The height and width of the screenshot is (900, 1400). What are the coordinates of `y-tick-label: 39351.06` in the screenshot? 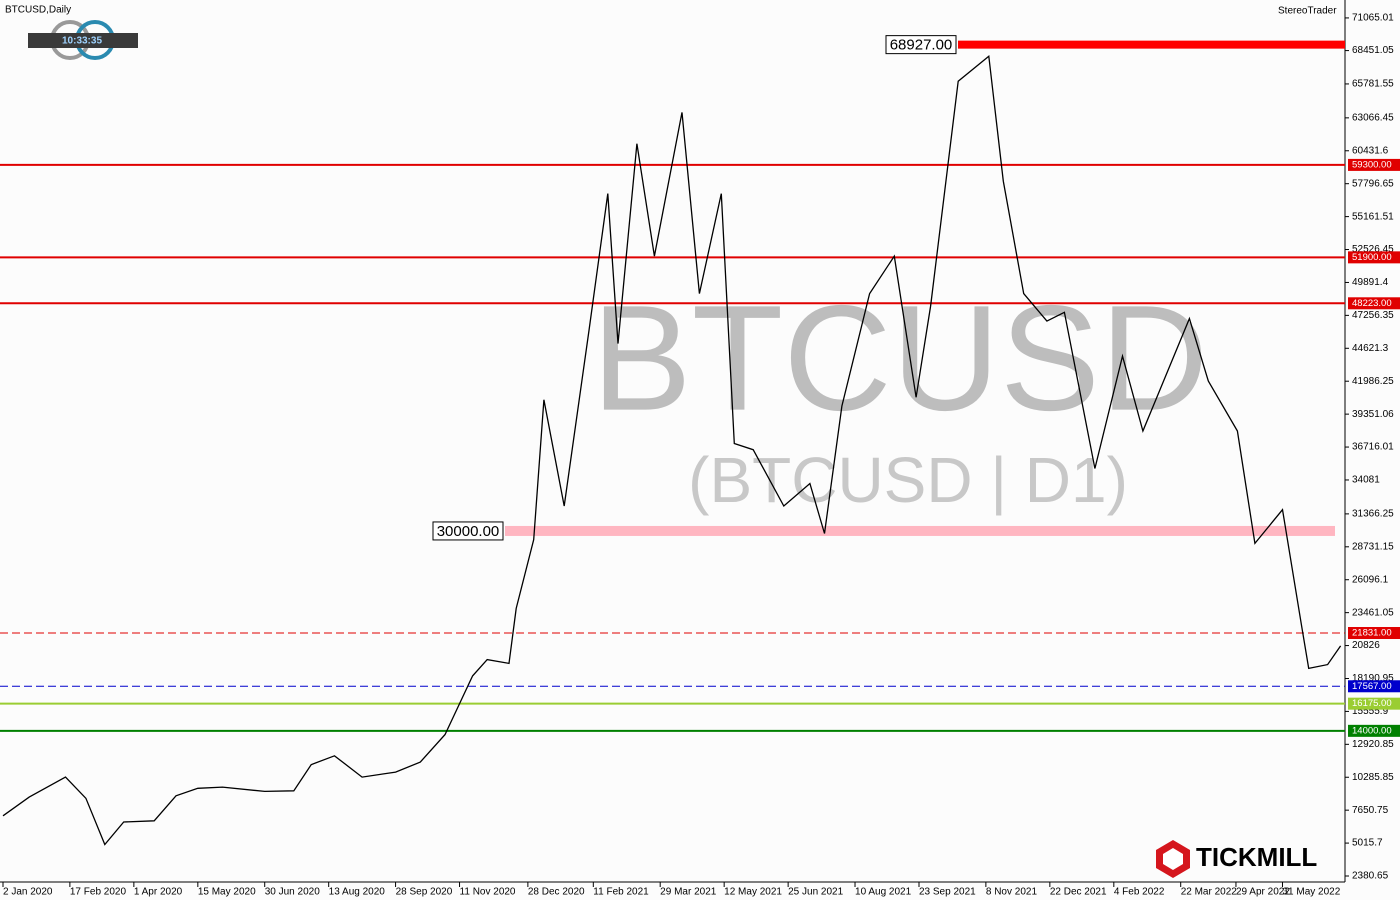 It's located at (1373, 414).